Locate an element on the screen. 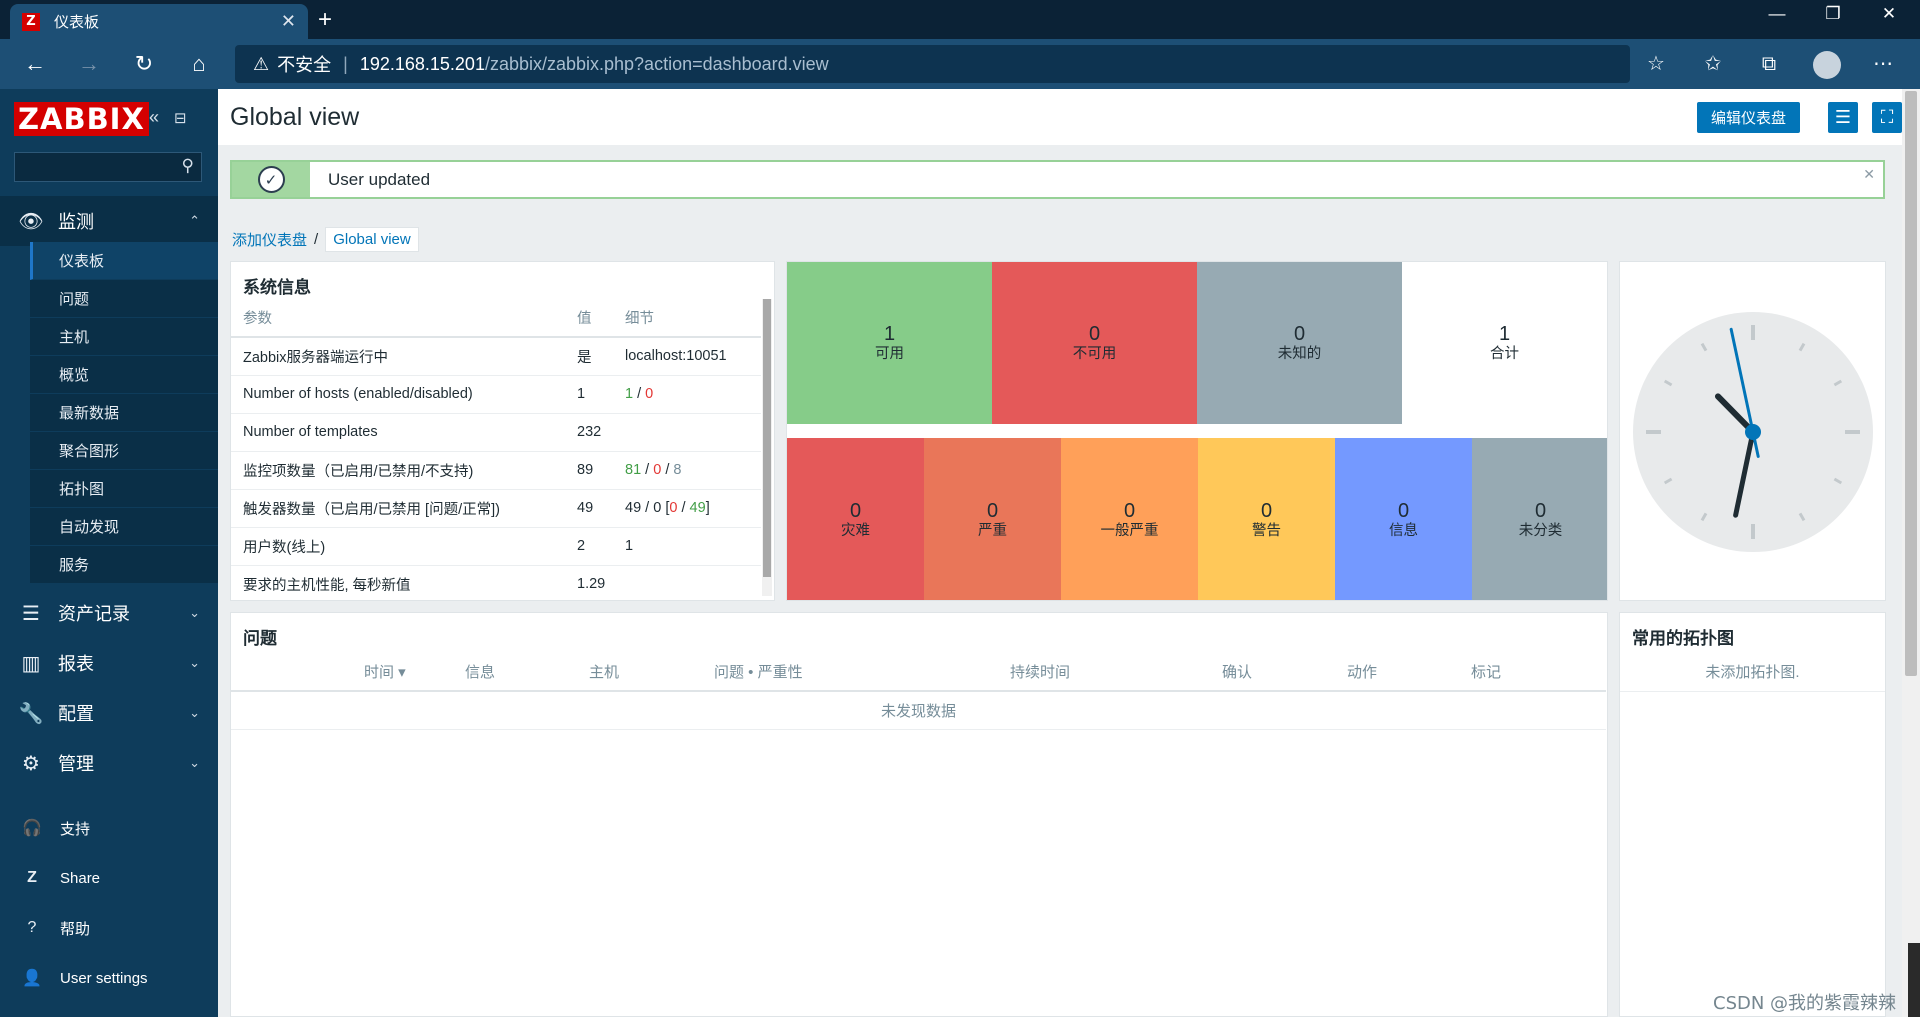  help-icon: ? is located at coordinates (32, 927).